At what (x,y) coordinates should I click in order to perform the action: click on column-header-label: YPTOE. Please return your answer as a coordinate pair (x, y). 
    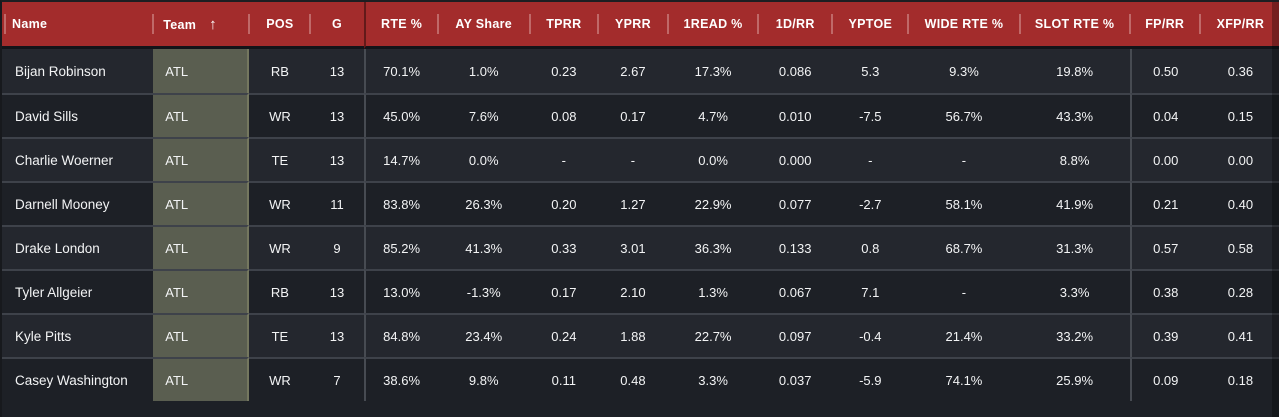
    Looking at the image, I should click on (870, 24).